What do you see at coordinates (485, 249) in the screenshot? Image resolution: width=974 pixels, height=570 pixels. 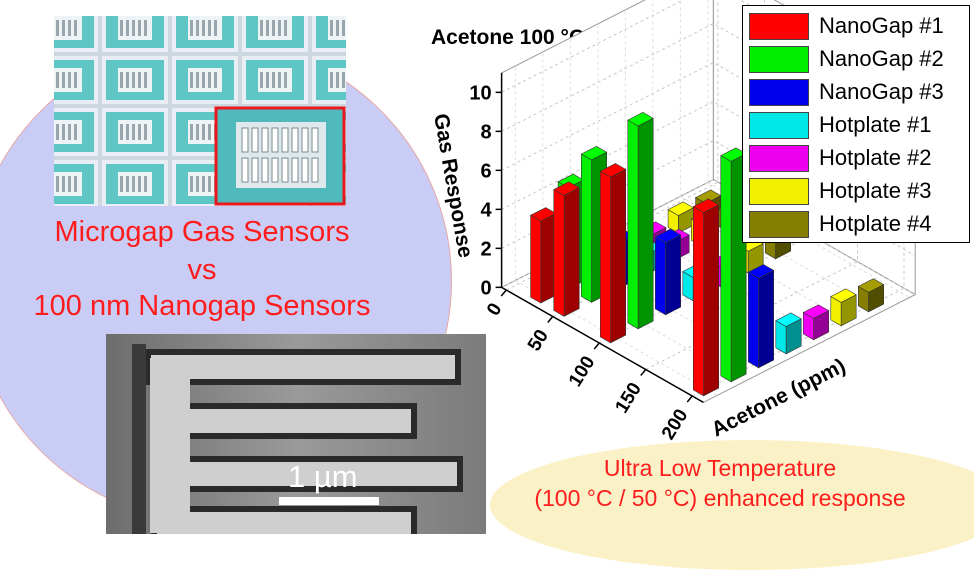 I see `z-tick-label: 2` at bounding box center [485, 249].